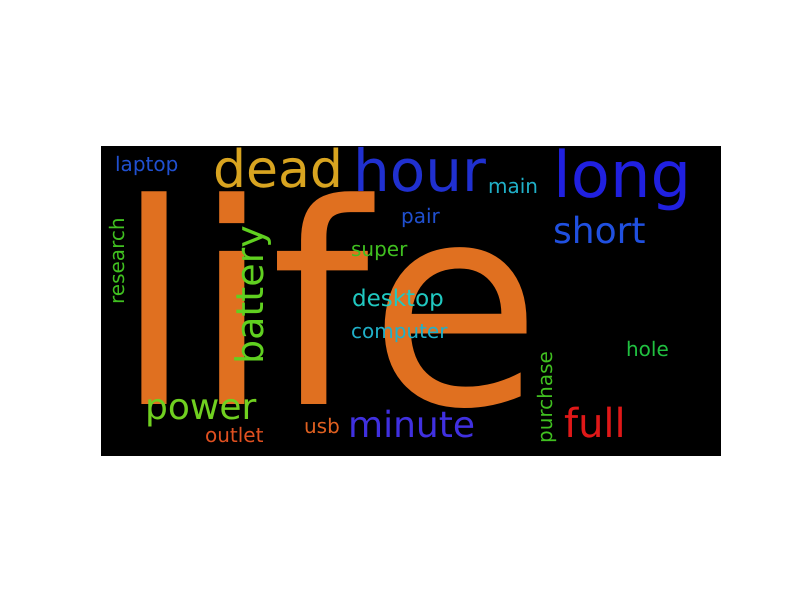 The height and width of the screenshot is (600, 800). What do you see at coordinates (201, 407) in the screenshot?
I see `word-power: power` at bounding box center [201, 407].